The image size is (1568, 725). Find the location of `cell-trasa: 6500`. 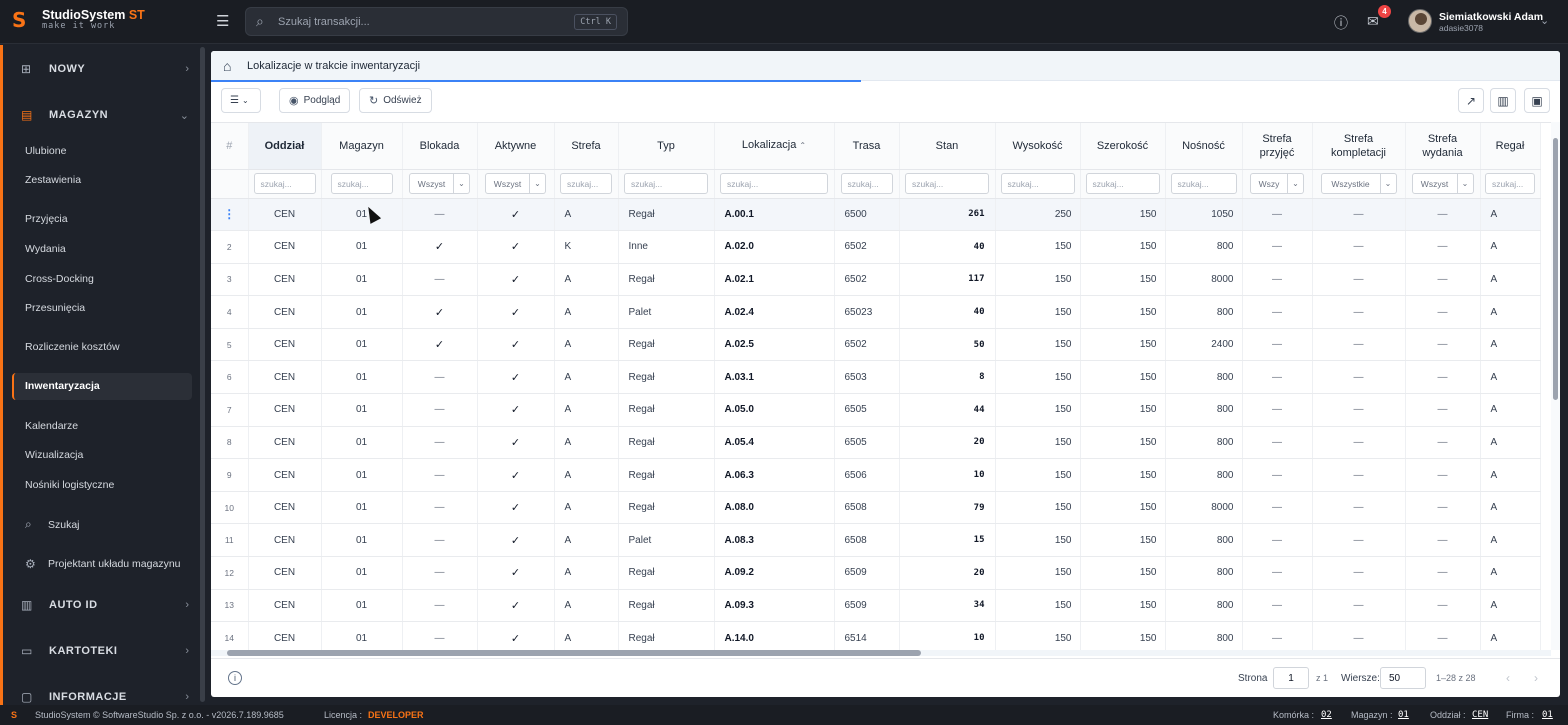

cell-trasa: 6500 is located at coordinates (867, 215).